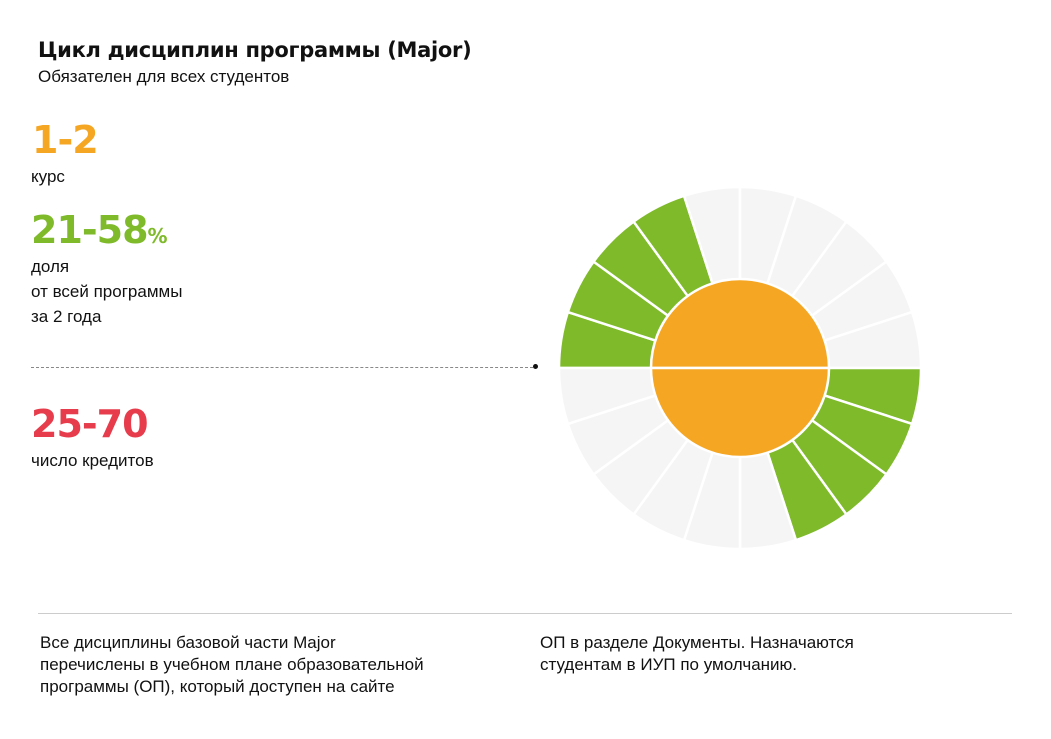  I want to click on share-value: 21-58%, so click(99, 230).